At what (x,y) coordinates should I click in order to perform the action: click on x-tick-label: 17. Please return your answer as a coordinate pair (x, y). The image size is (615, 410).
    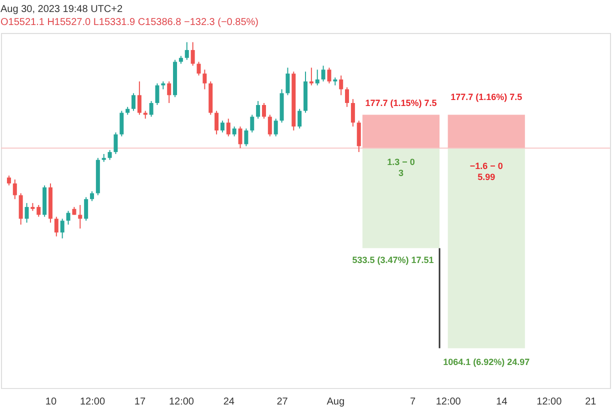
    Looking at the image, I should click on (140, 402).